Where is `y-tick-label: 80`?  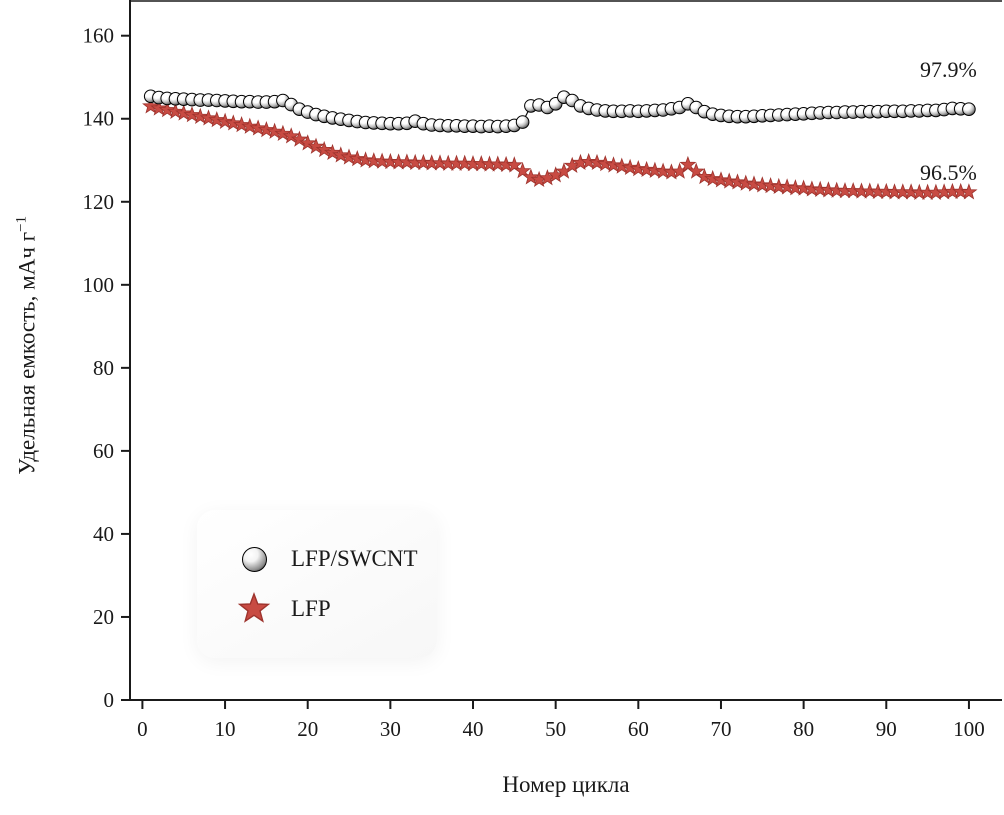
y-tick-label: 80 is located at coordinates (103, 368).